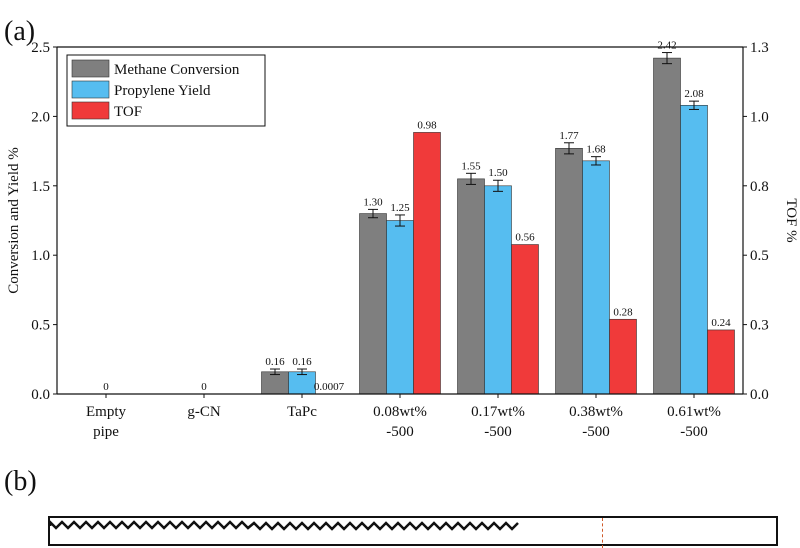 This screenshot has width=800, height=548. I want to click on y-tick-label-right: 0.8, so click(759, 187).